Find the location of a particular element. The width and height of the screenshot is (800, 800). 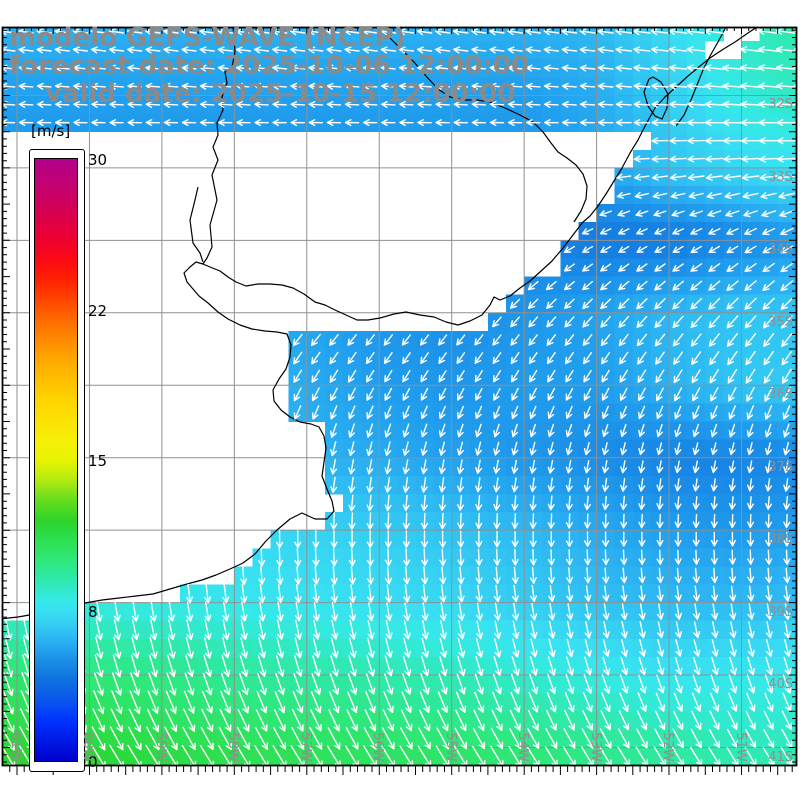

lon-label: 55W is located at coordinates (450, 747).